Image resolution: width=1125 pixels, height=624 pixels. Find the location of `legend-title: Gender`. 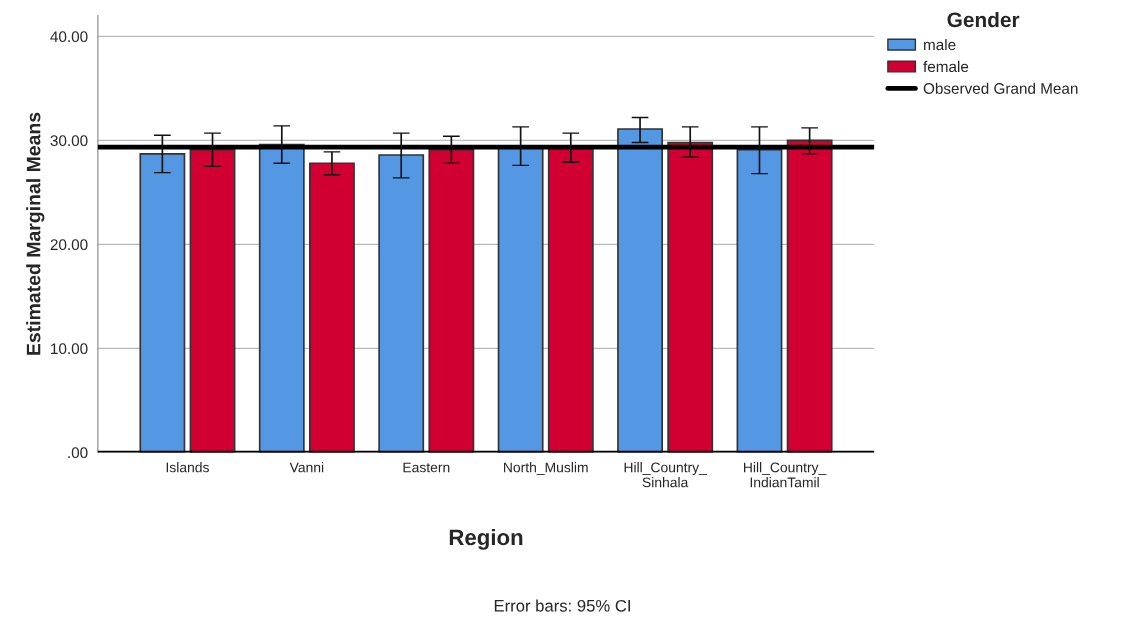

legend-title: Gender is located at coordinates (983, 19).